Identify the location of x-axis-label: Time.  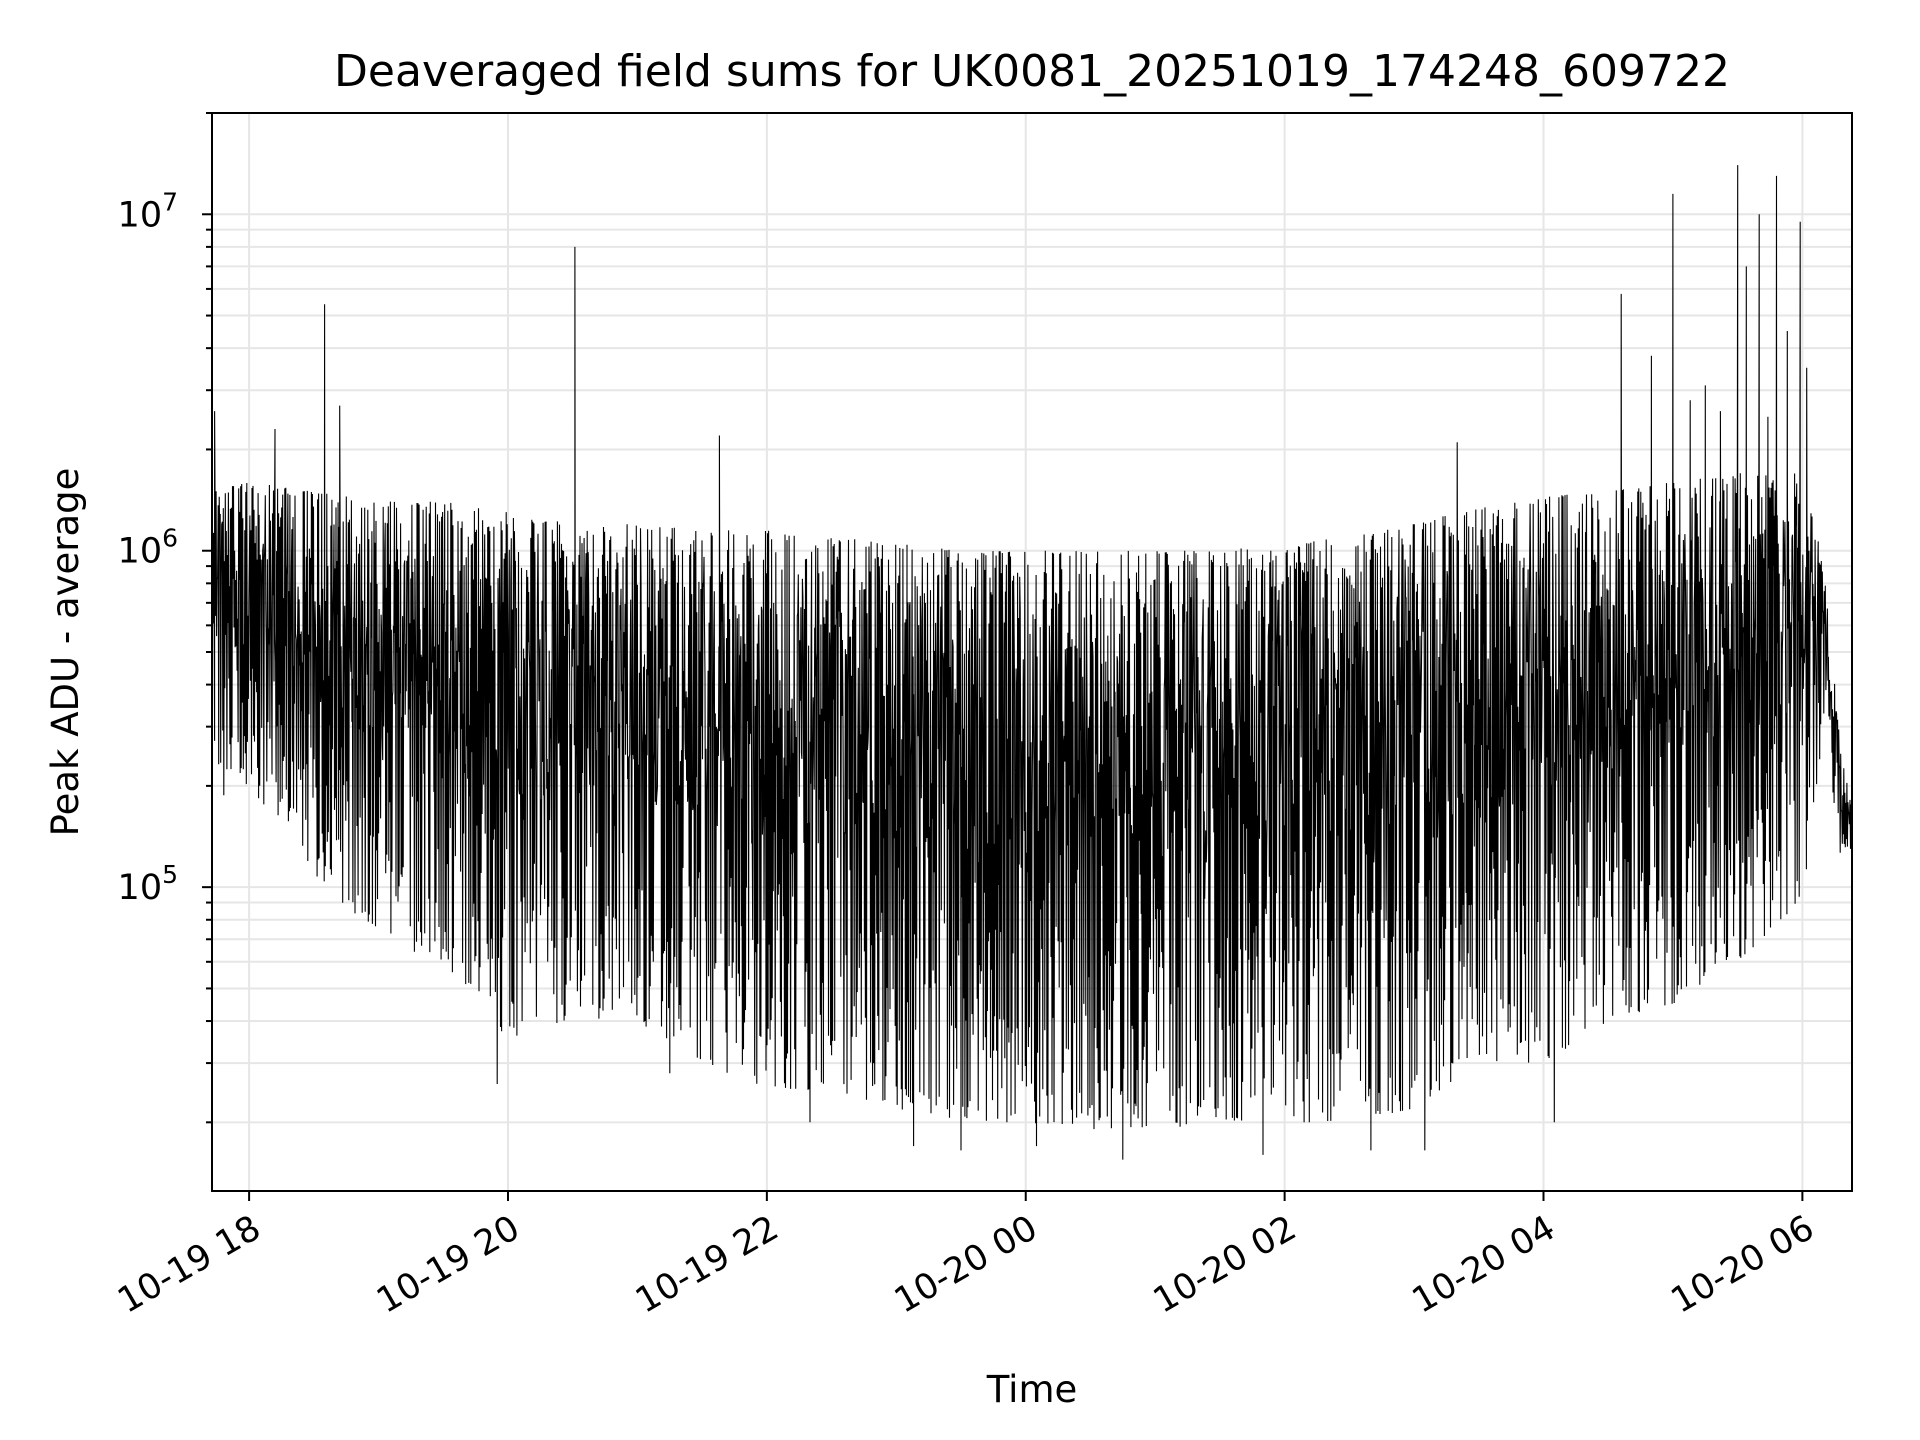
(1032, 1389).